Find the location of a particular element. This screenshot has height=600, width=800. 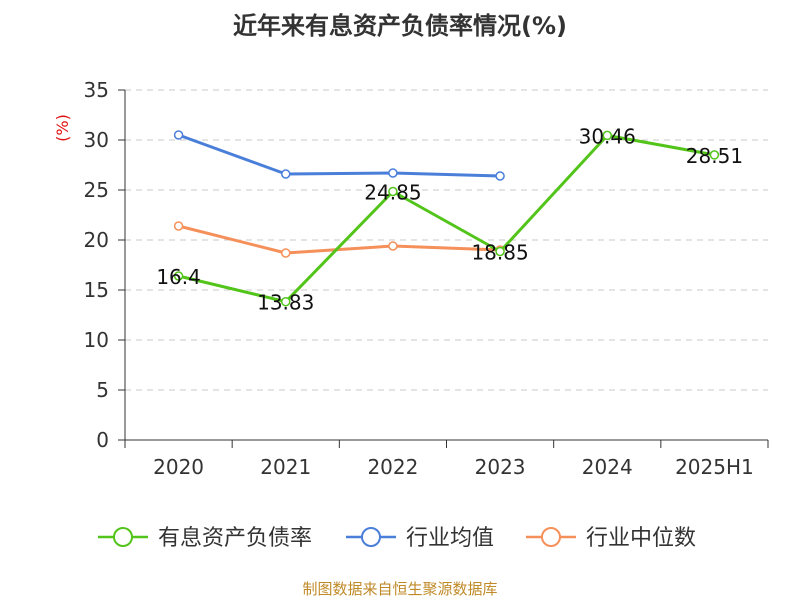

data-label: 16.4 is located at coordinates (178, 277).